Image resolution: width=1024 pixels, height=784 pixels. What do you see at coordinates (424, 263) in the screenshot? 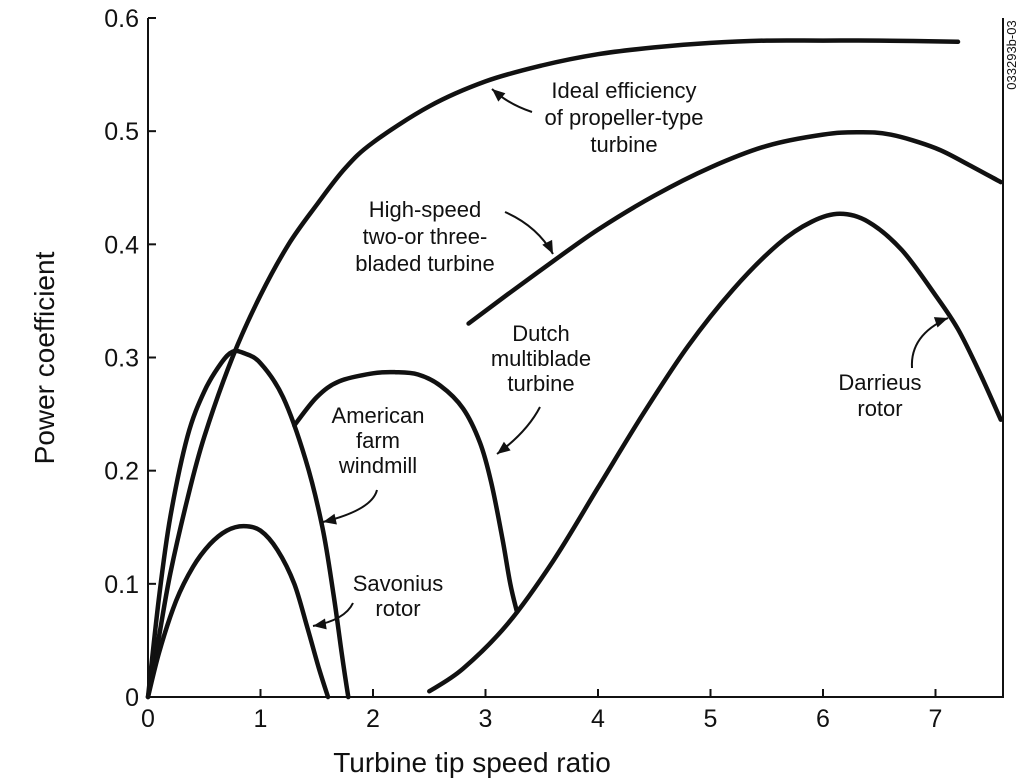
I see `annotation-line: bladed turbine` at bounding box center [424, 263].